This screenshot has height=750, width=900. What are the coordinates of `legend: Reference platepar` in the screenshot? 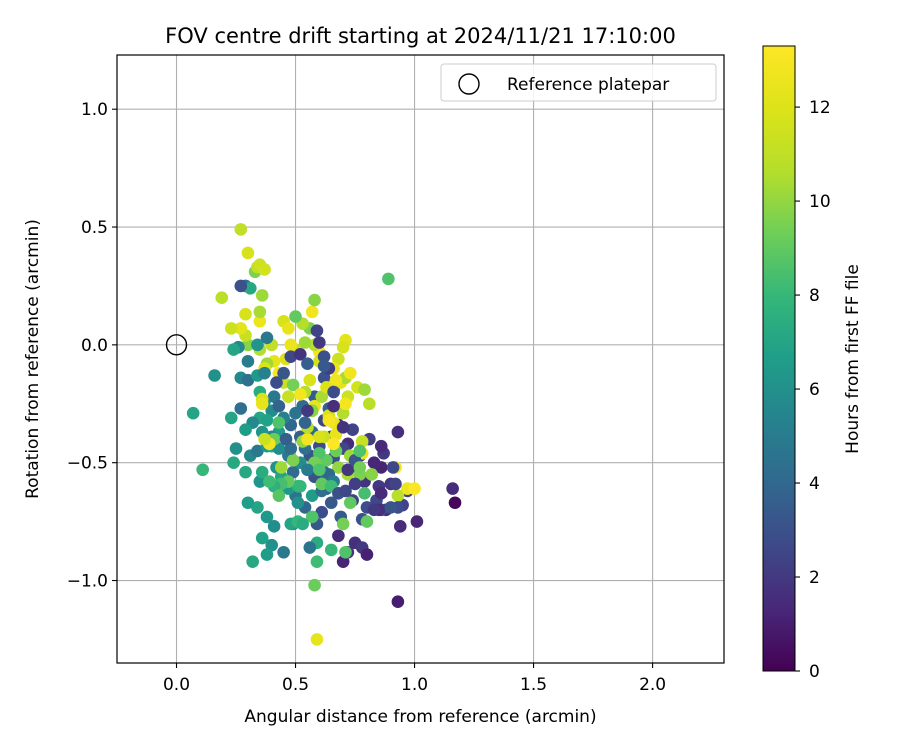 It's located at (578, 82).